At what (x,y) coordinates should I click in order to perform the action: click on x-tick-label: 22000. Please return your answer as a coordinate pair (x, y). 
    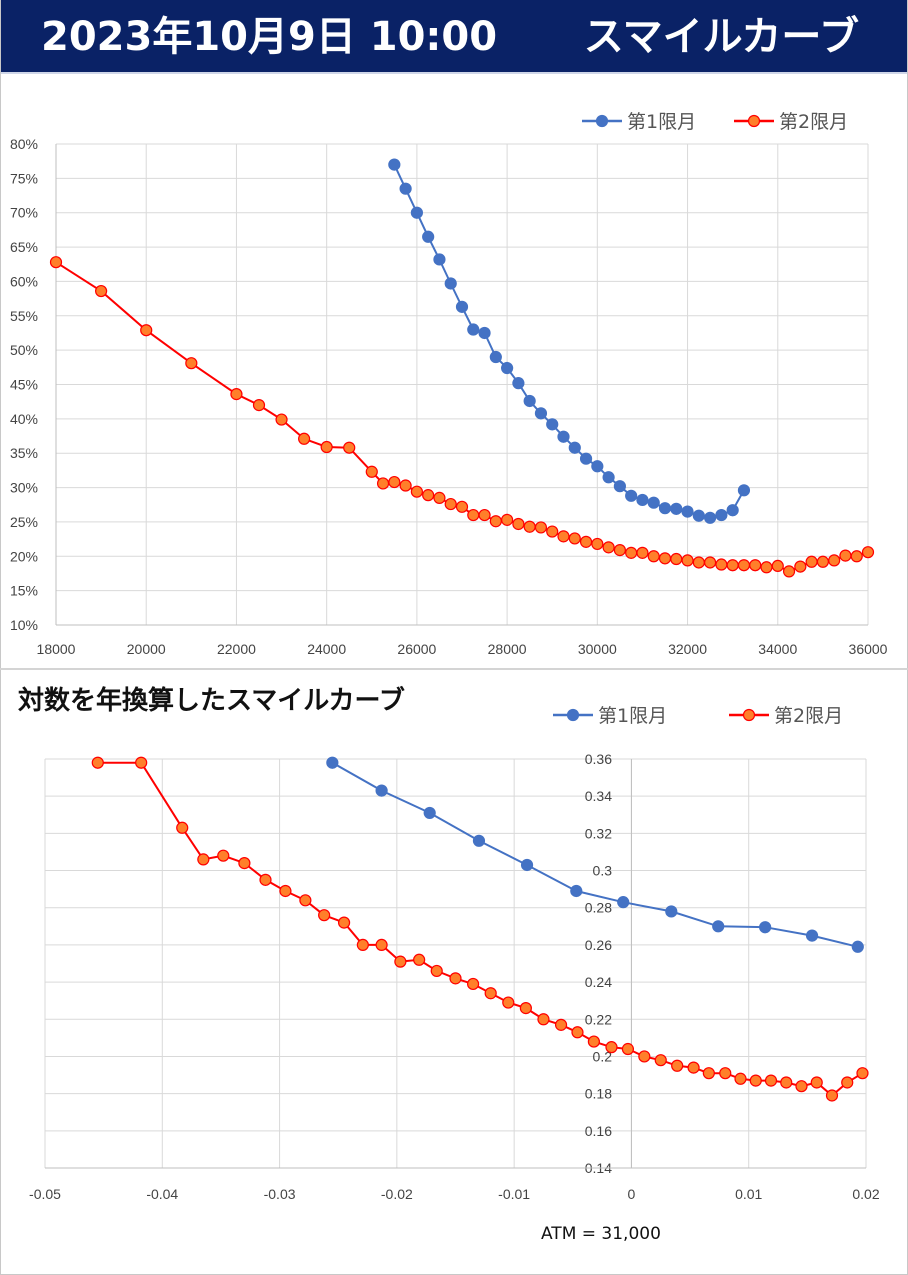
    Looking at the image, I should click on (236, 649).